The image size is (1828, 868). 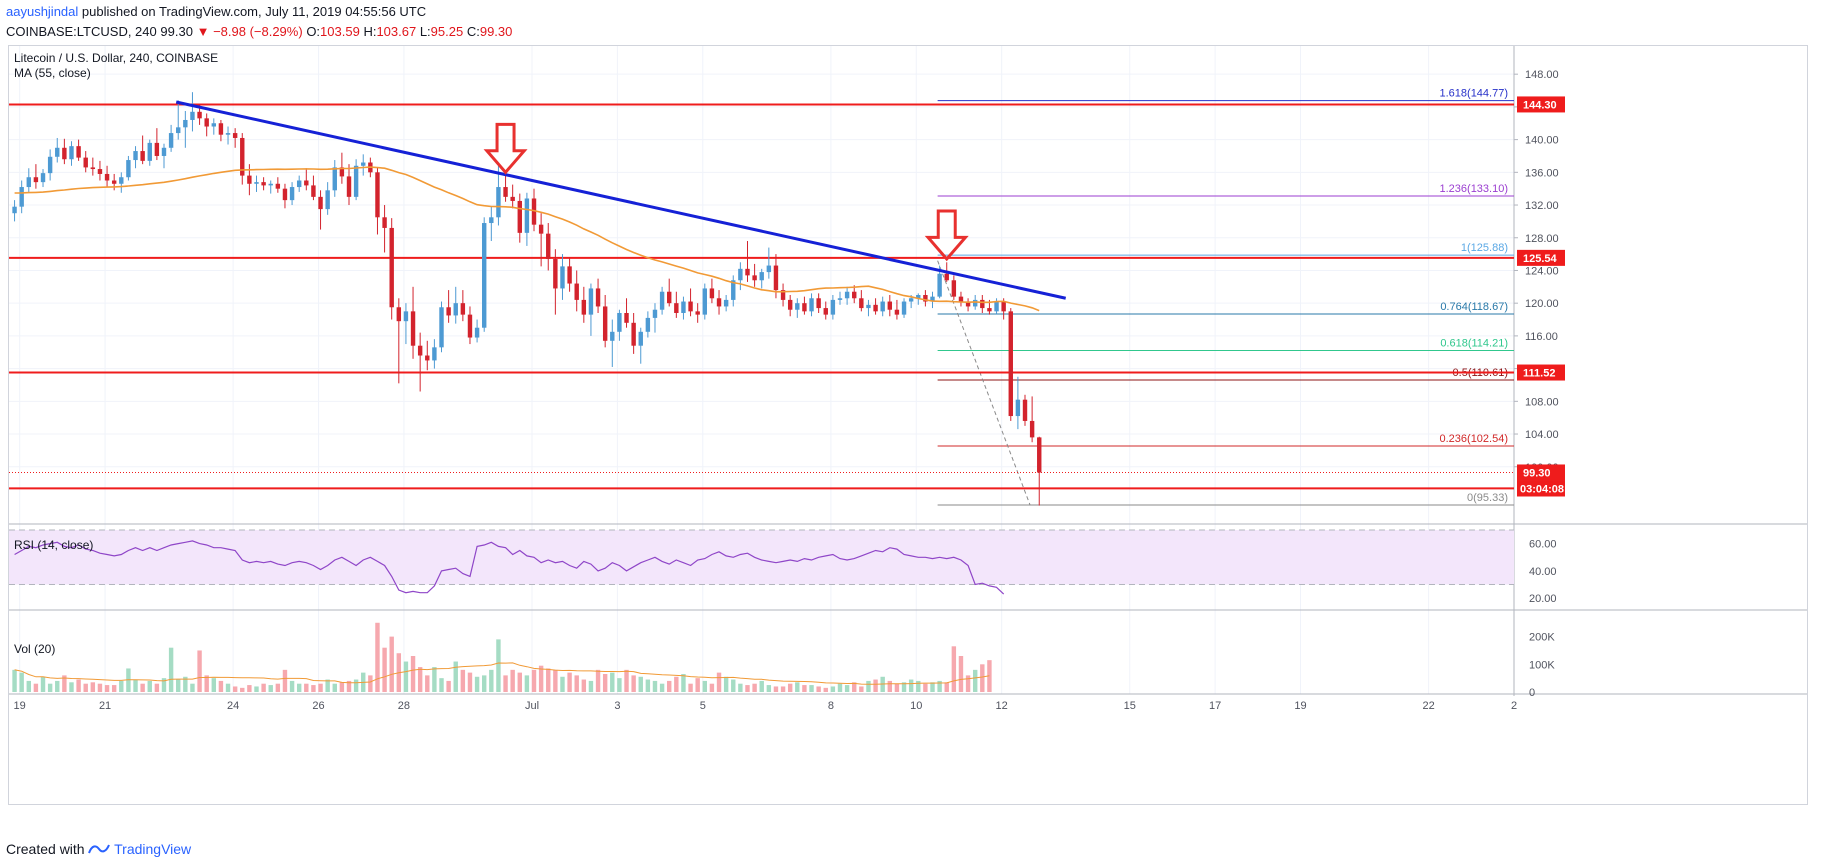 I want to click on price-tick-label: 148.00, so click(x=1542, y=75).